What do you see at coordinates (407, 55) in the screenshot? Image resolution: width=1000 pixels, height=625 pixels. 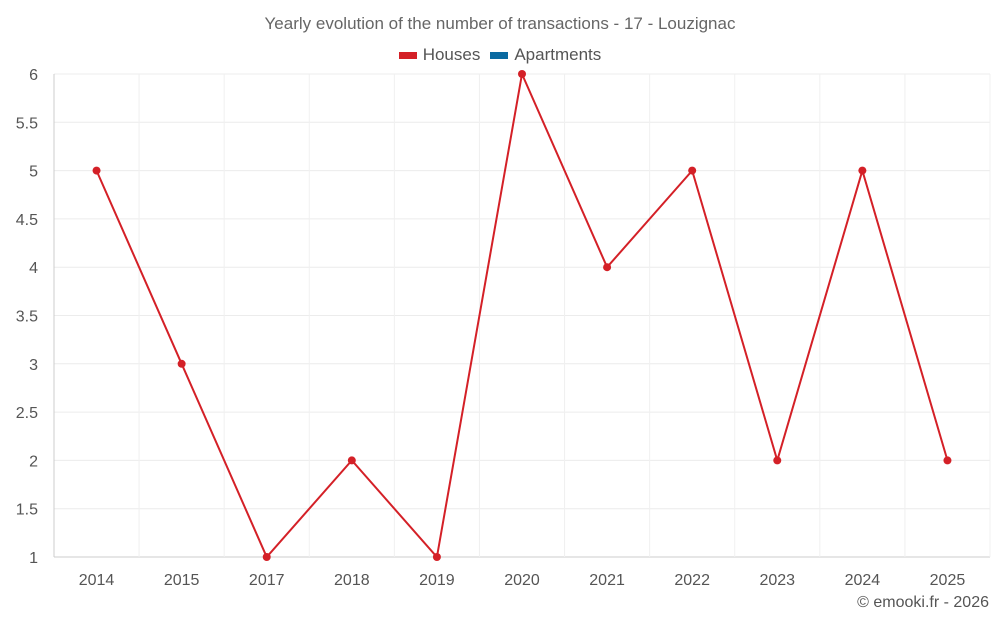 I see `legend-swatch-houses` at bounding box center [407, 55].